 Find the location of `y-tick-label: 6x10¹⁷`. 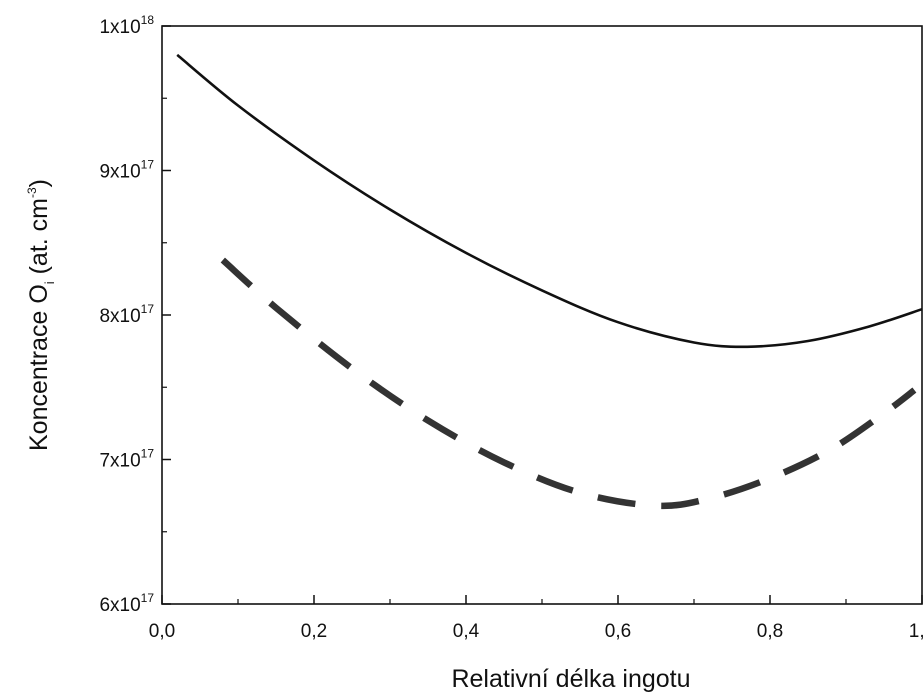

y-tick-label: 6x10¹⁷ is located at coordinates (126, 603).